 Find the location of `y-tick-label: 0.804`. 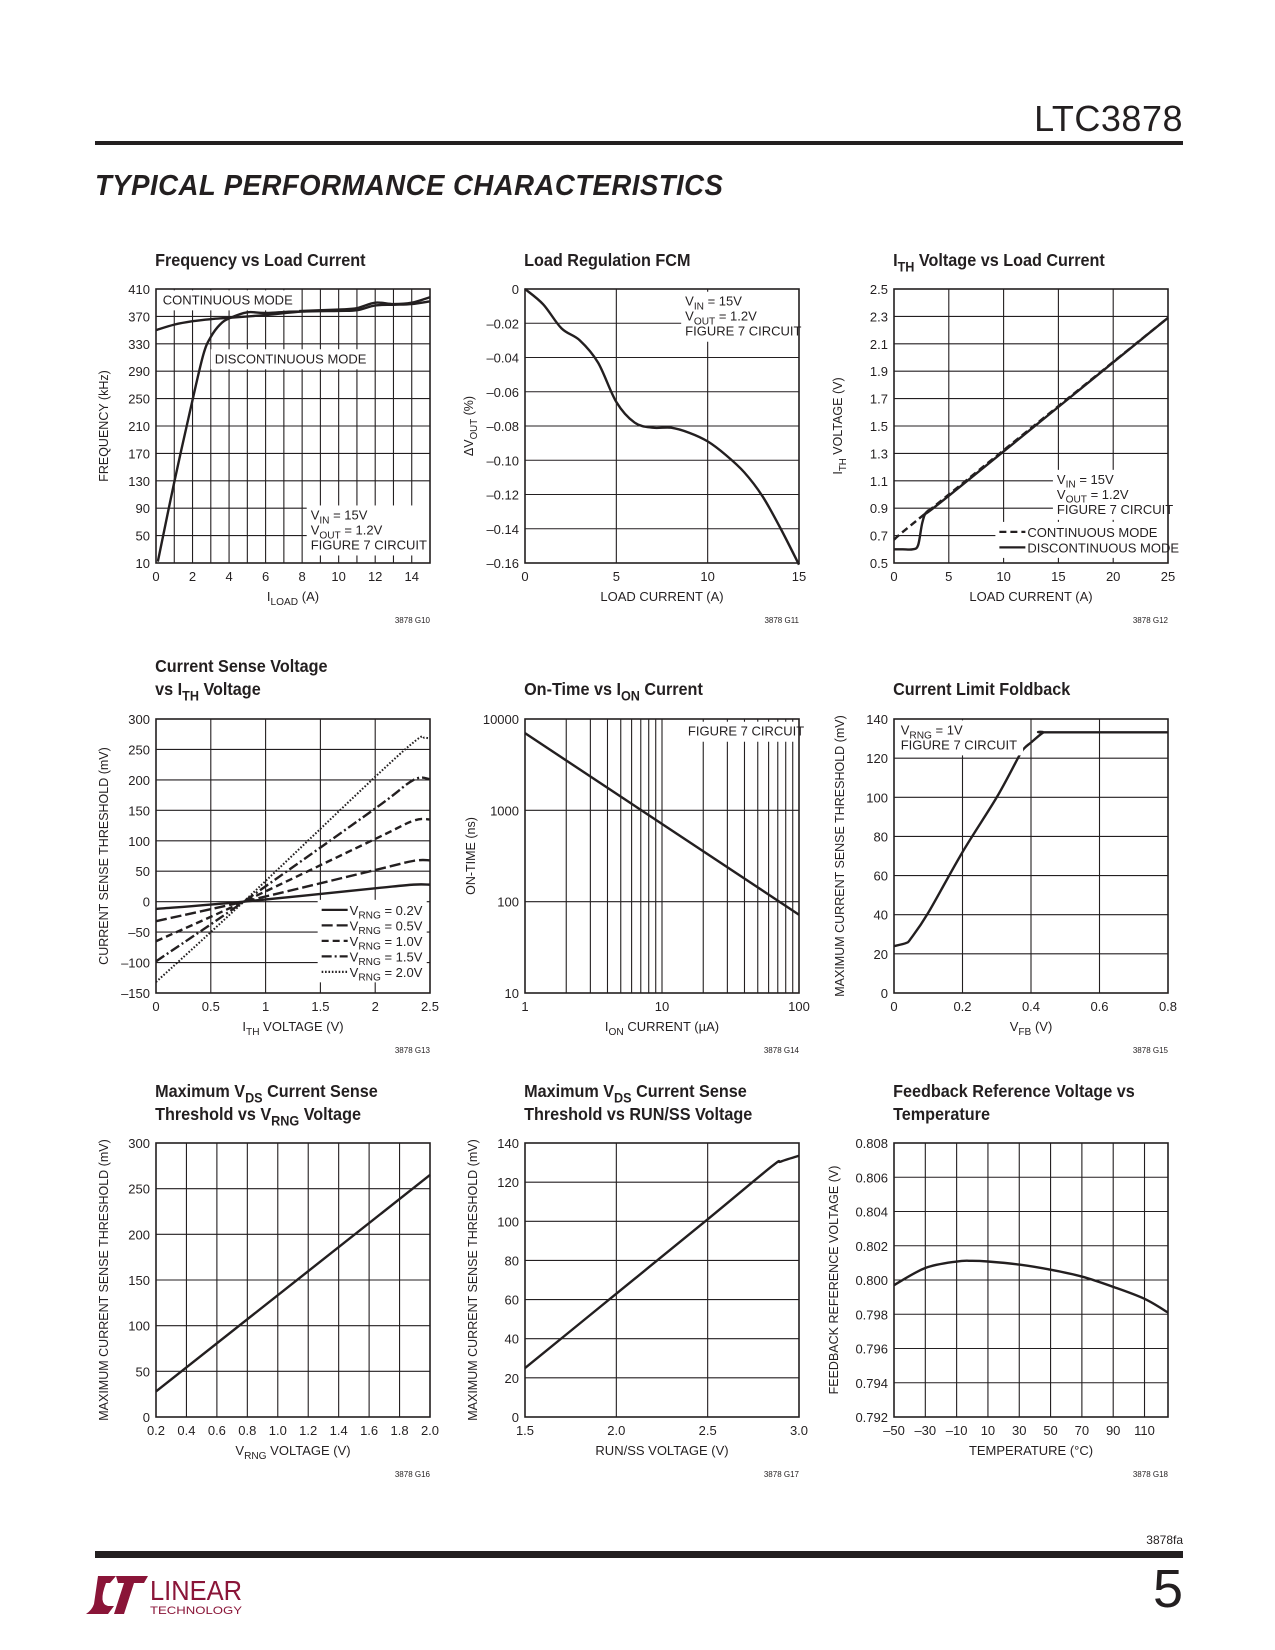

y-tick-label: 0.804 is located at coordinates (871, 1212).